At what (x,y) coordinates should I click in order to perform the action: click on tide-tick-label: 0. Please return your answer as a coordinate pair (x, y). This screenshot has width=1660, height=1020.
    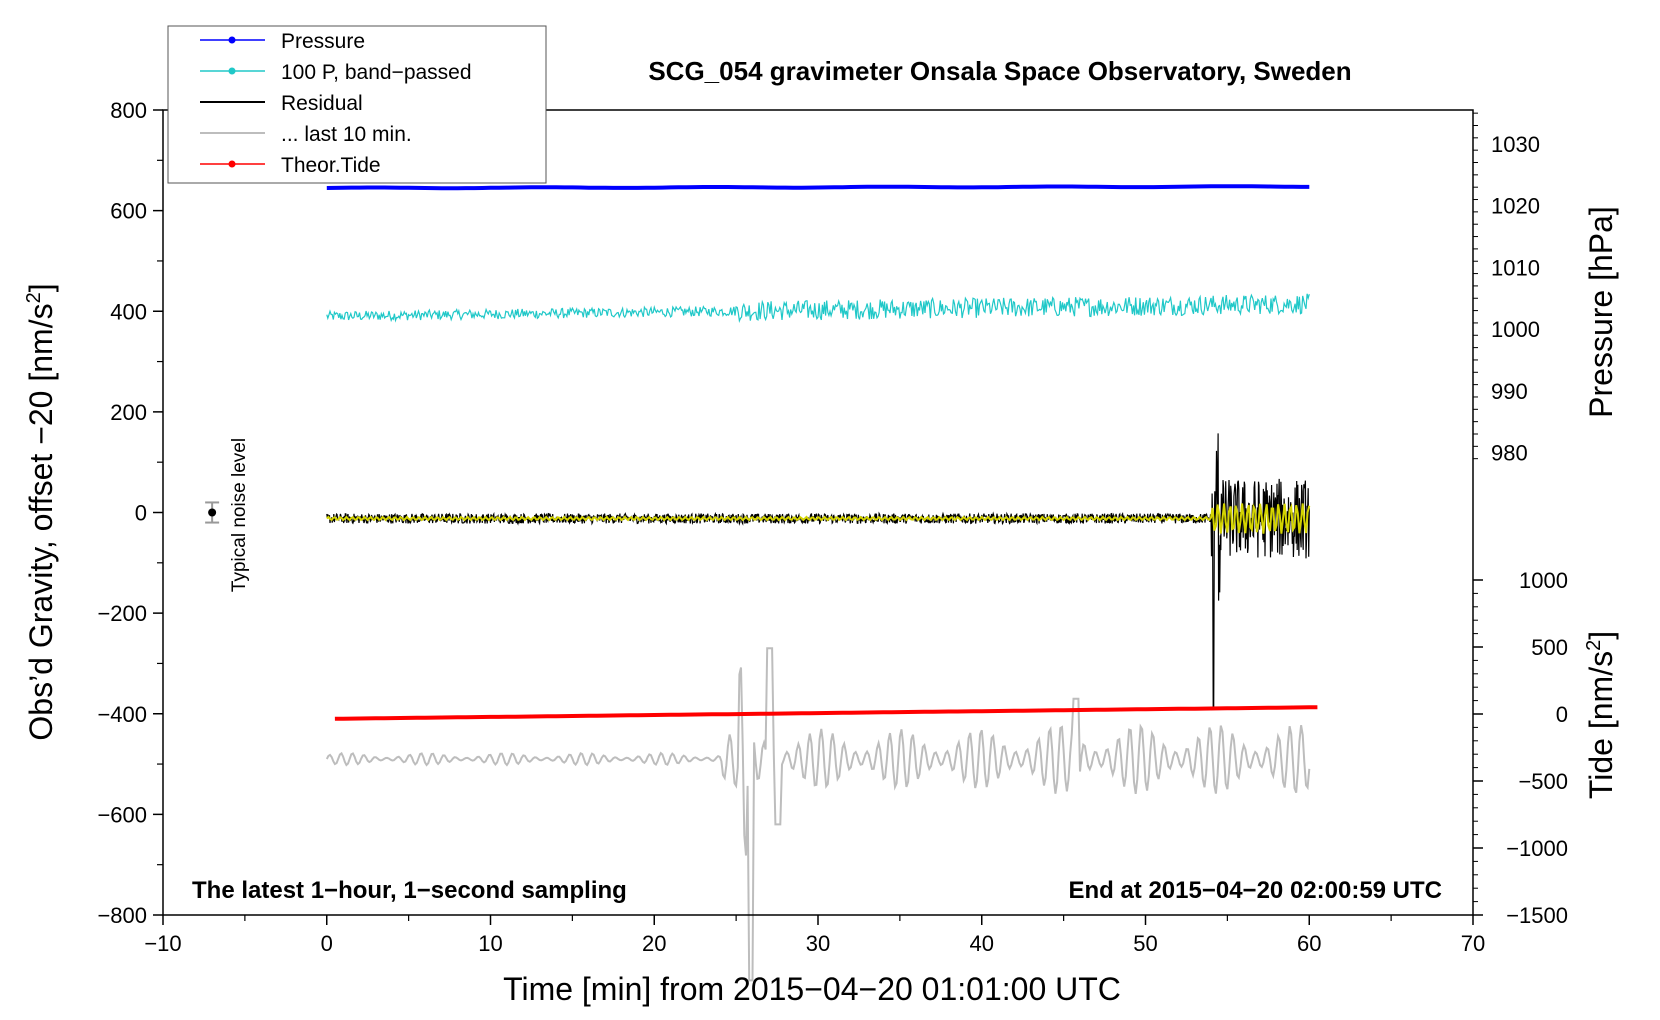
    Looking at the image, I should click on (1562, 714).